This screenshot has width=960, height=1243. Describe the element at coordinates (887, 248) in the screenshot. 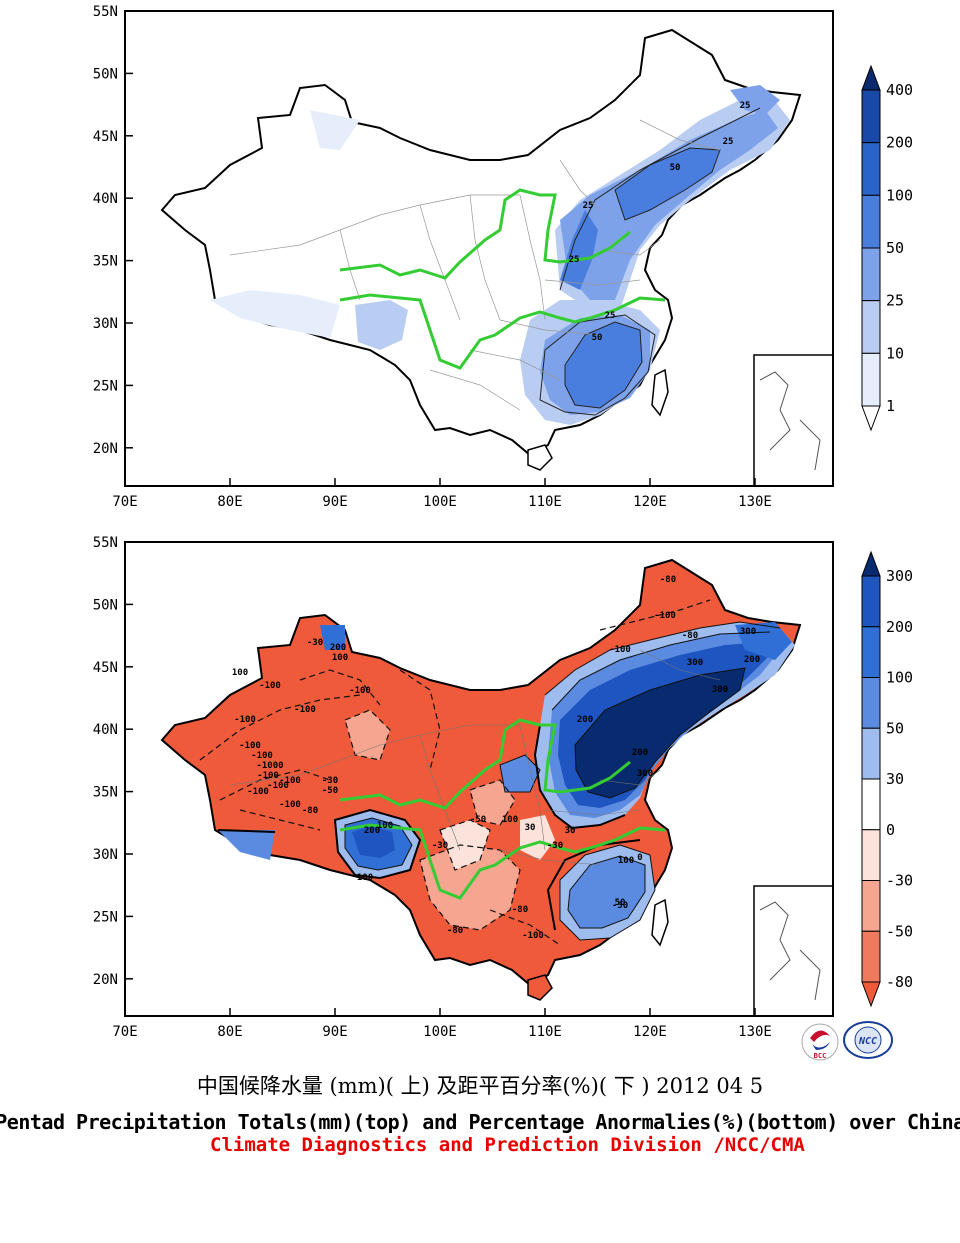

I see `top-colorbar: 400 200 100 50 25 10 1` at that location.